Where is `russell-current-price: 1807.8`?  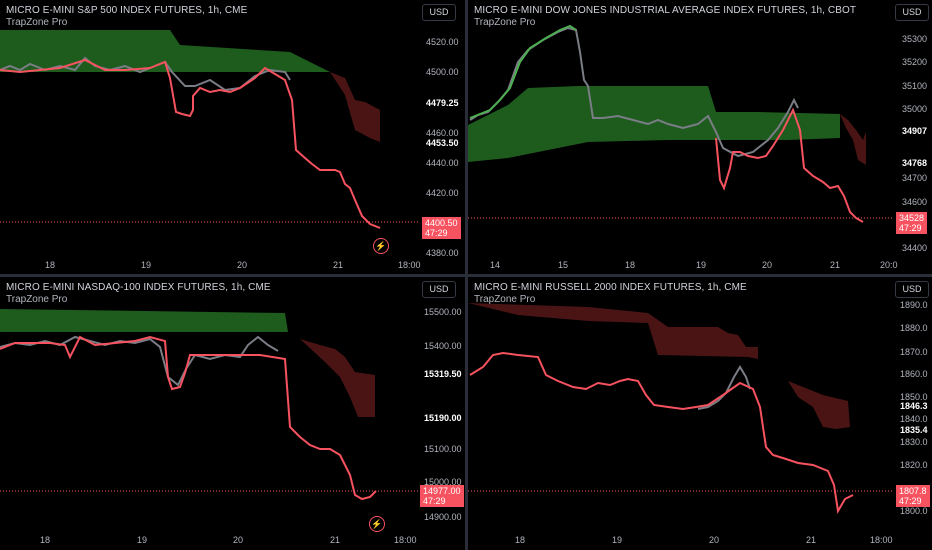
russell-current-price: 1807.8 is located at coordinates (913, 491).